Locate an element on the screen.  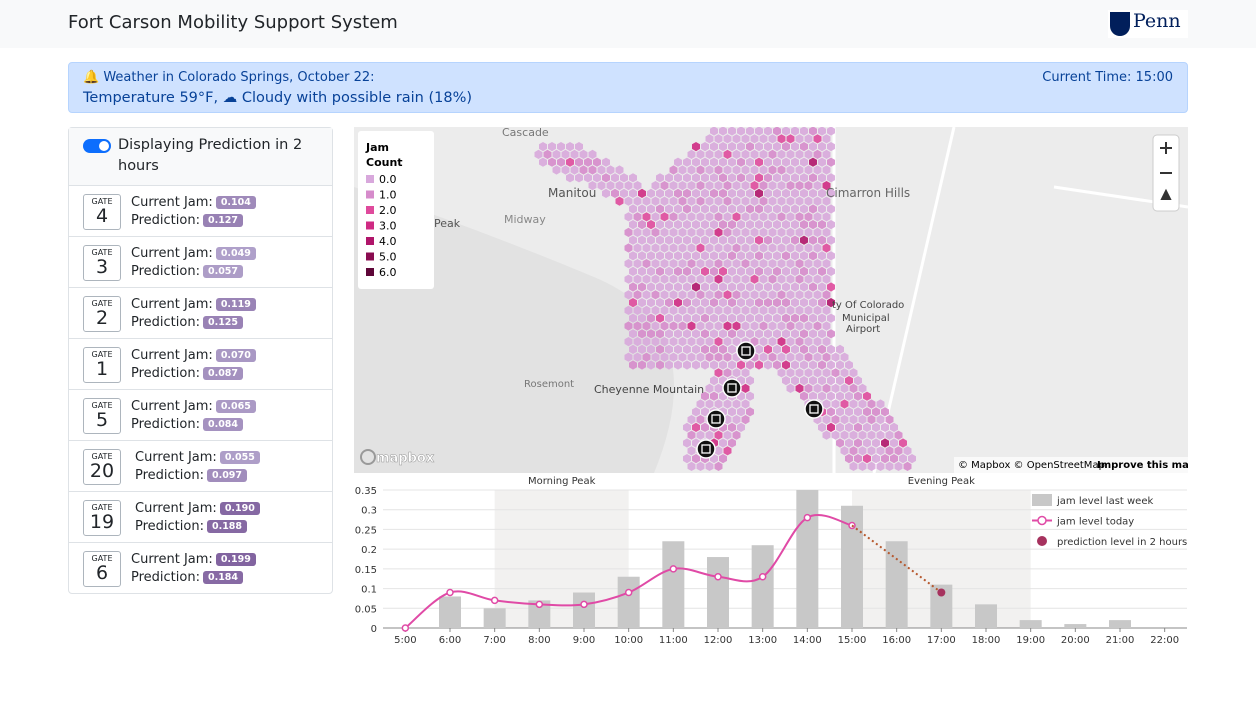
logo: Penn is located at coordinates (1148, 24).